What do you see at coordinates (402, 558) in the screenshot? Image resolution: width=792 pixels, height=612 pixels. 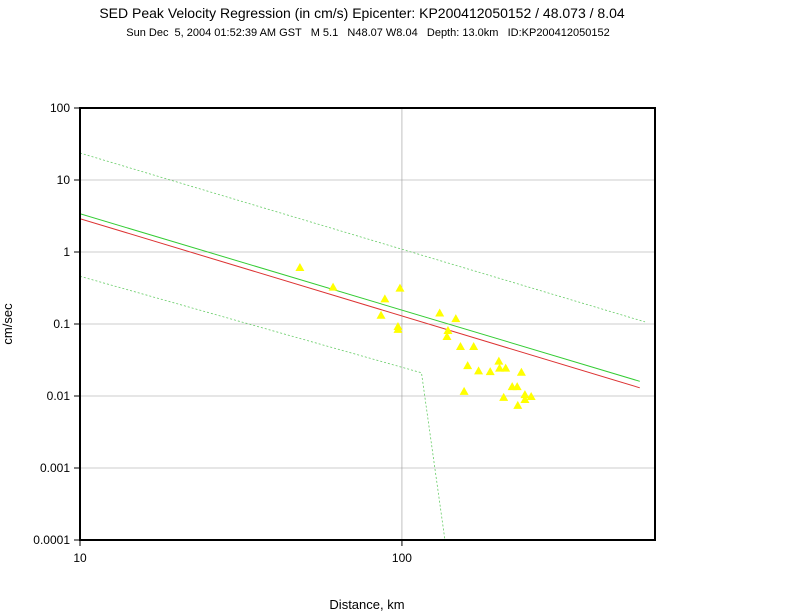 I see `x-tick-label: 100` at bounding box center [402, 558].